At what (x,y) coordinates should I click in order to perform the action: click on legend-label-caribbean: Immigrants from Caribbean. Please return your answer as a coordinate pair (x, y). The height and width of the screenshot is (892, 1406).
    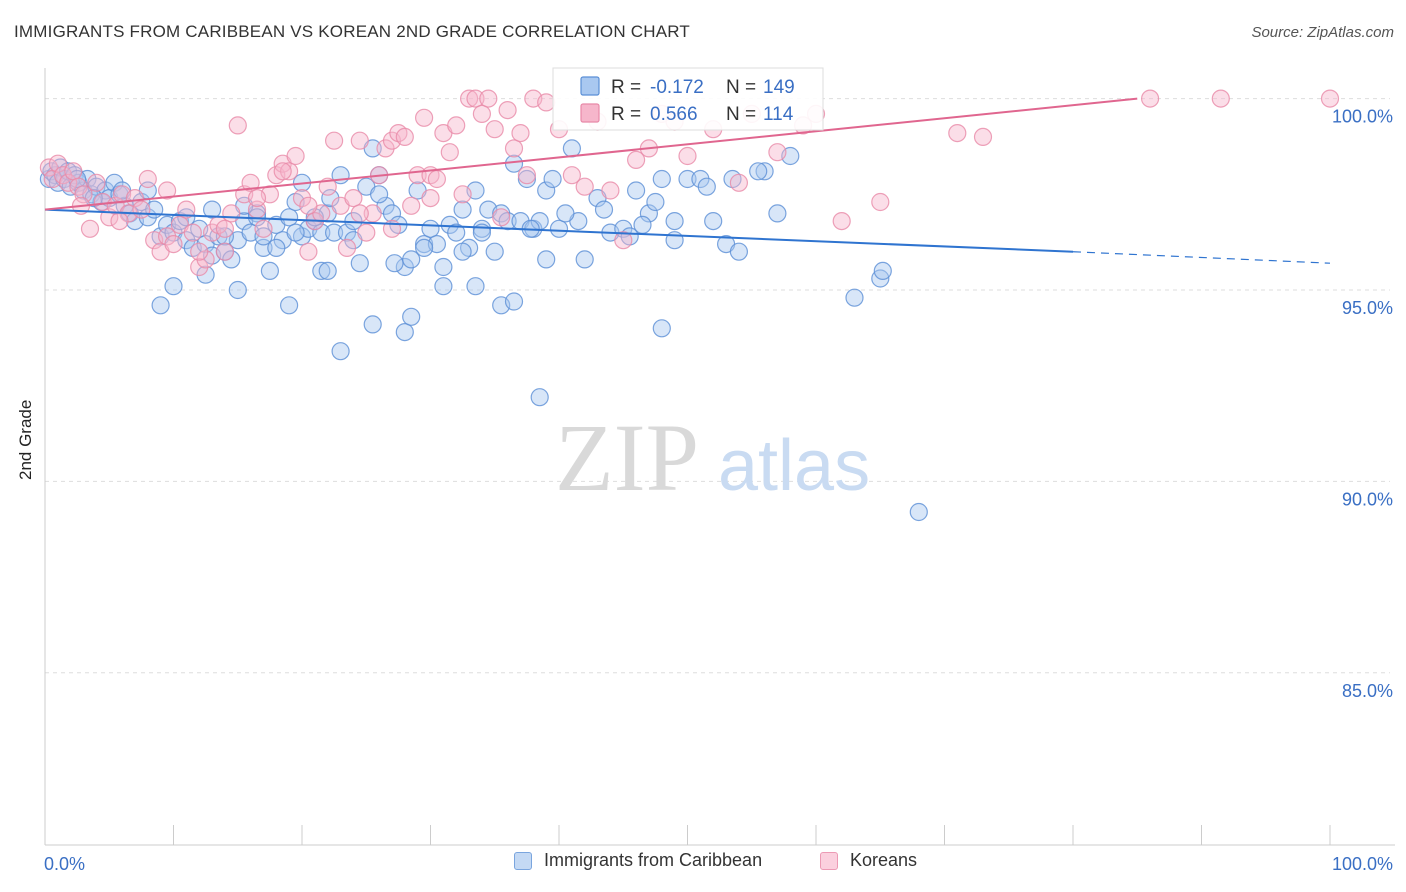
    Looking at the image, I should click on (653, 860).